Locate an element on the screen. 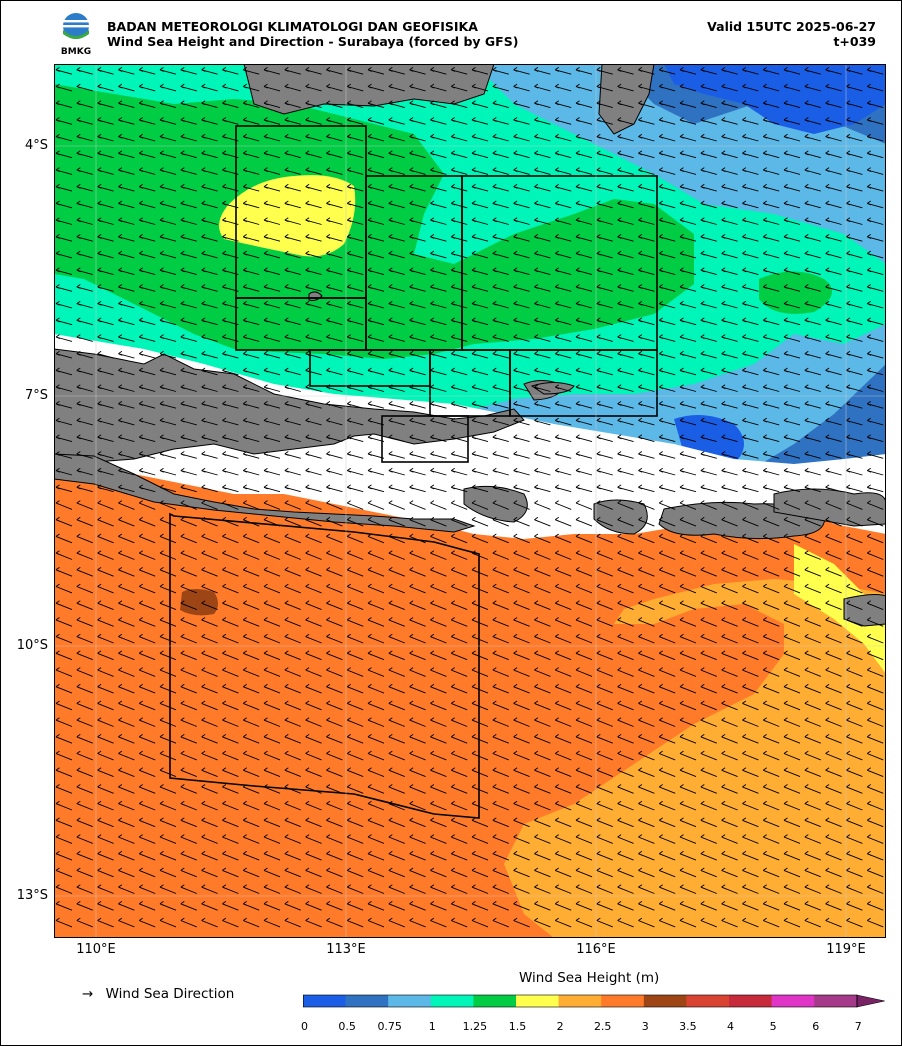 The width and height of the screenshot is (902, 1046). wave-band-0-0.5-north is located at coordinates (775, 99).